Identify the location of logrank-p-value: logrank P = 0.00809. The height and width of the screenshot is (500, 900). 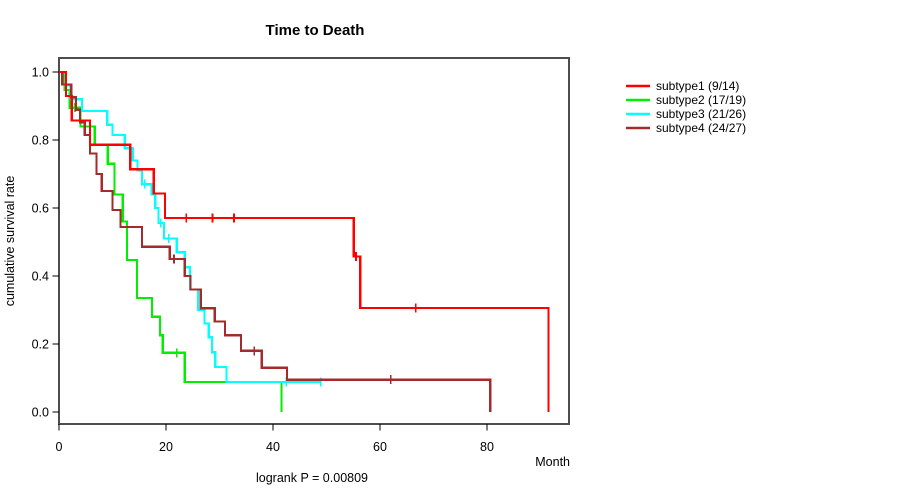
(312, 478).